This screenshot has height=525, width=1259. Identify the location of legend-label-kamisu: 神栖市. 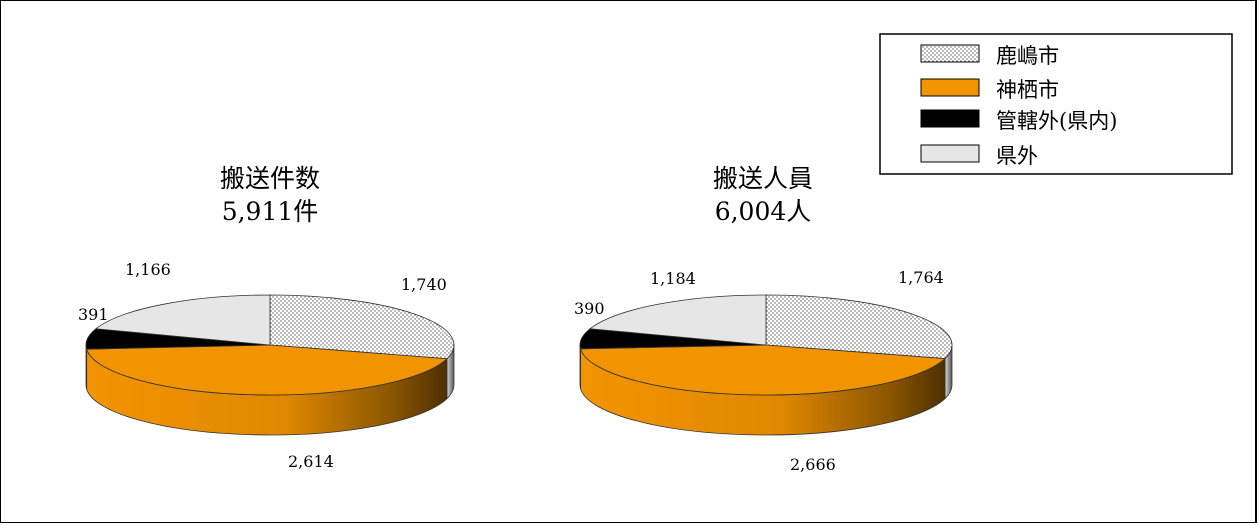
(1027, 90).